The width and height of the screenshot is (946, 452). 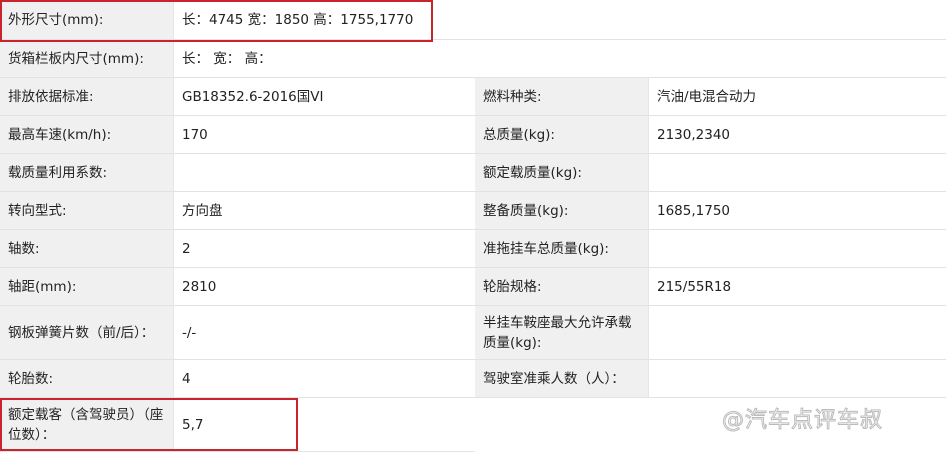 What do you see at coordinates (561, 97) in the screenshot?
I see `label-fuel: 燃料种类:` at bounding box center [561, 97].